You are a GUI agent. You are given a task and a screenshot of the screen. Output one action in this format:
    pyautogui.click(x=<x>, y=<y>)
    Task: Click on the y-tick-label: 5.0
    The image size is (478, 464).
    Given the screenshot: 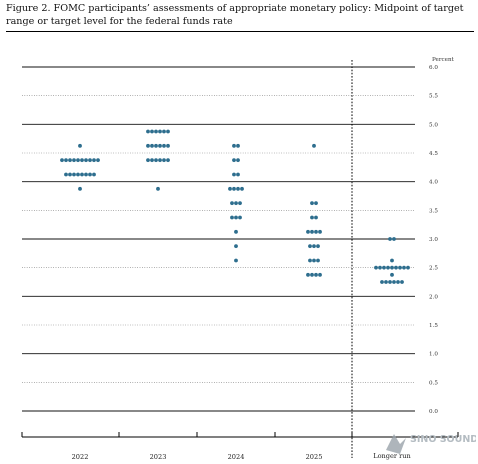 What is the action you would take?
    pyautogui.click(x=433, y=125)
    